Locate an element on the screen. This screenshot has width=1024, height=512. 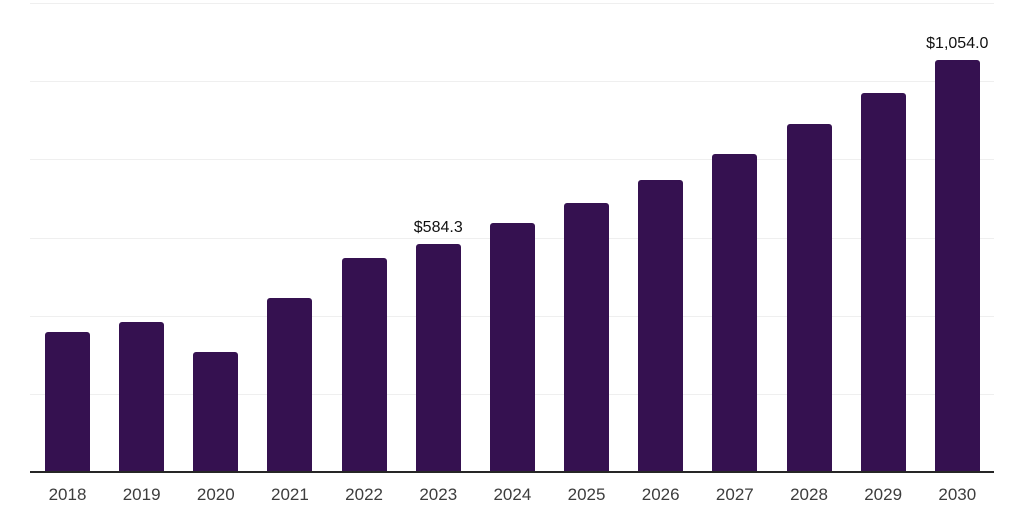
bar-2022 is located at coordinates (364, 364).